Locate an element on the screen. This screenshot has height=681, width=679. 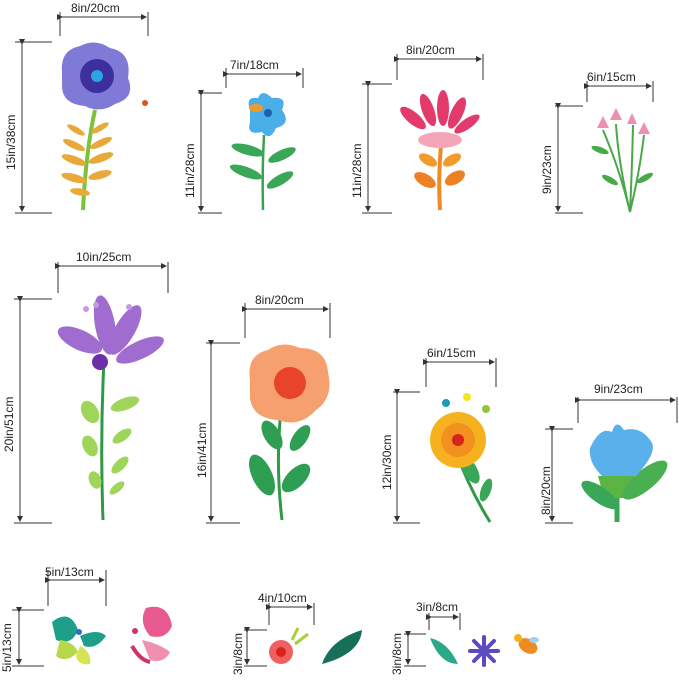
green-butterfly-decal is located at coordinates (79, 640).